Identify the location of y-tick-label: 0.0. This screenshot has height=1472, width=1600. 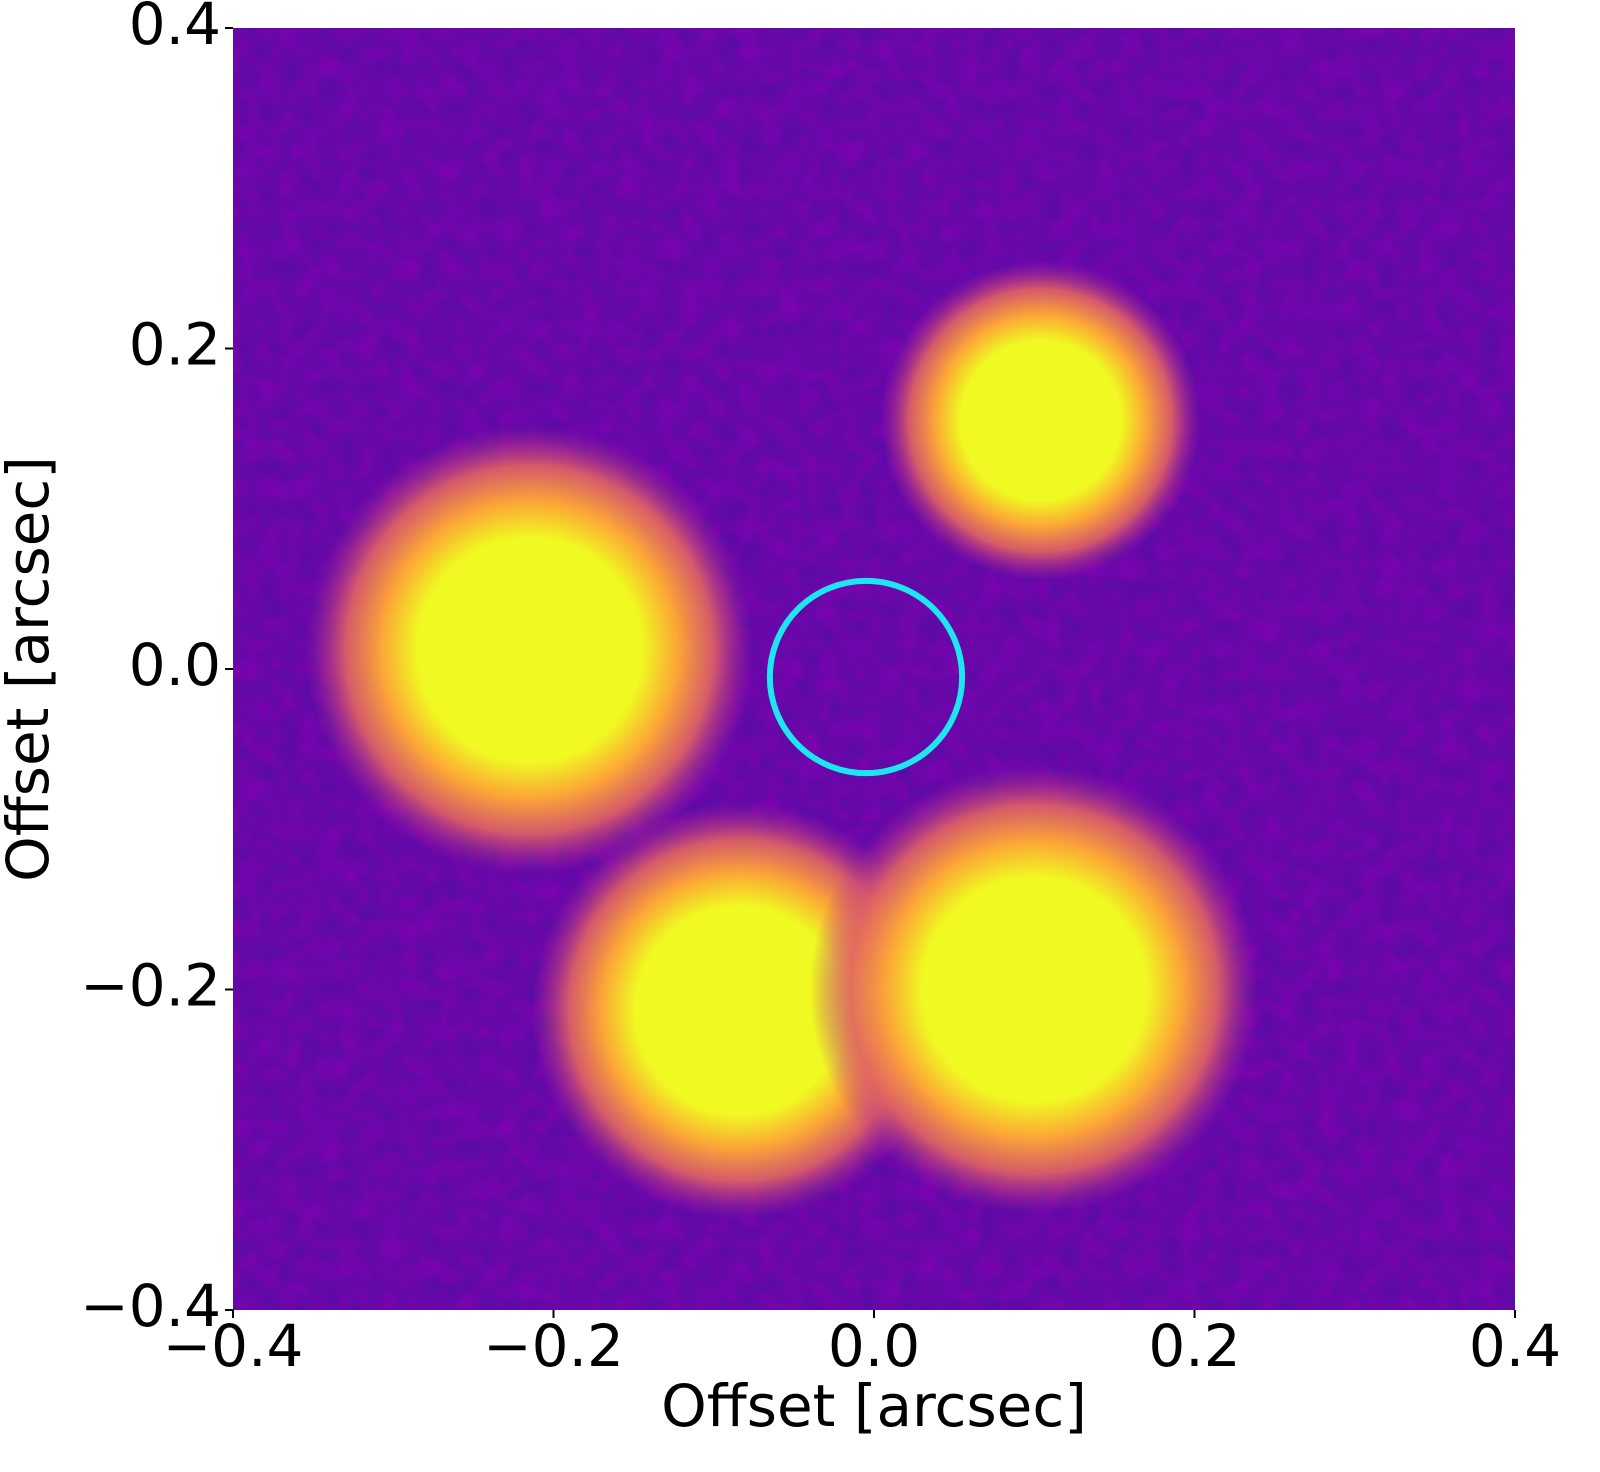
(175, 665).